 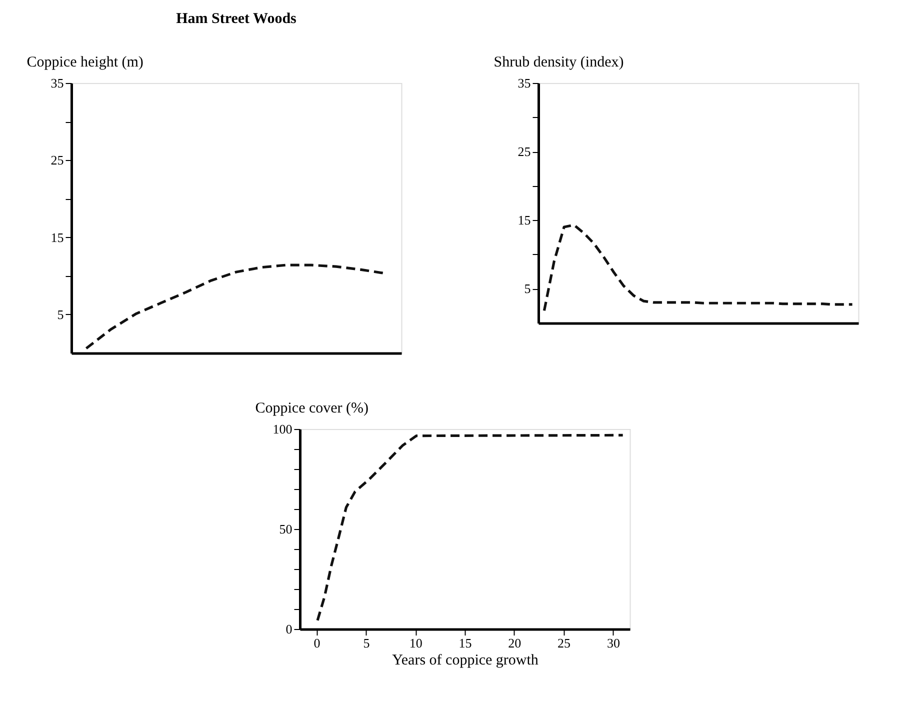 What do you see at coordinates (613, 643) in the screenshot?
I see `x-tick-label: 30` at bounding box center [613, 643].